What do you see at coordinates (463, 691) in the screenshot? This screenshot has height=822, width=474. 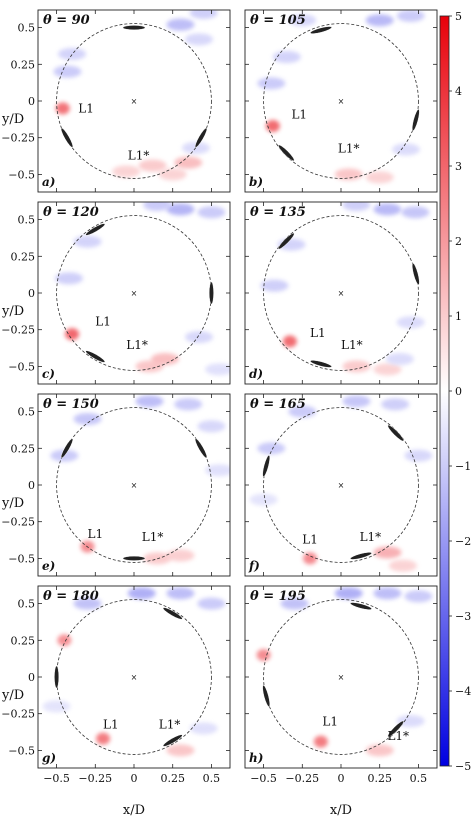 I see `colorbar-tick-label: −4` at bounding box center [463, 691].